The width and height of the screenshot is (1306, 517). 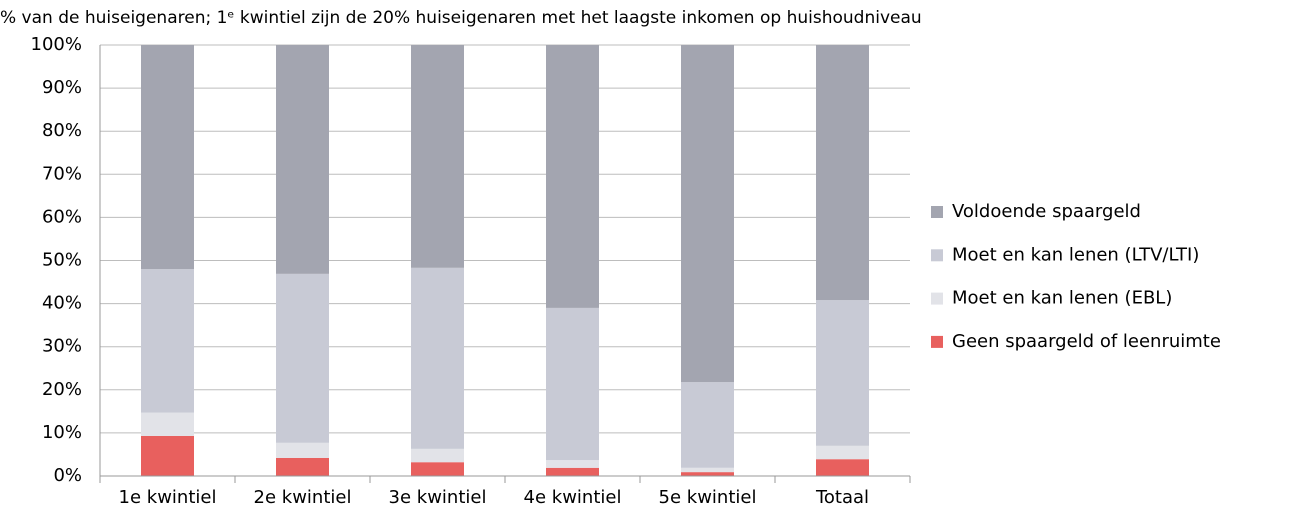 I want to click on y-tick-label: 30%, so click(x=62, y=346).